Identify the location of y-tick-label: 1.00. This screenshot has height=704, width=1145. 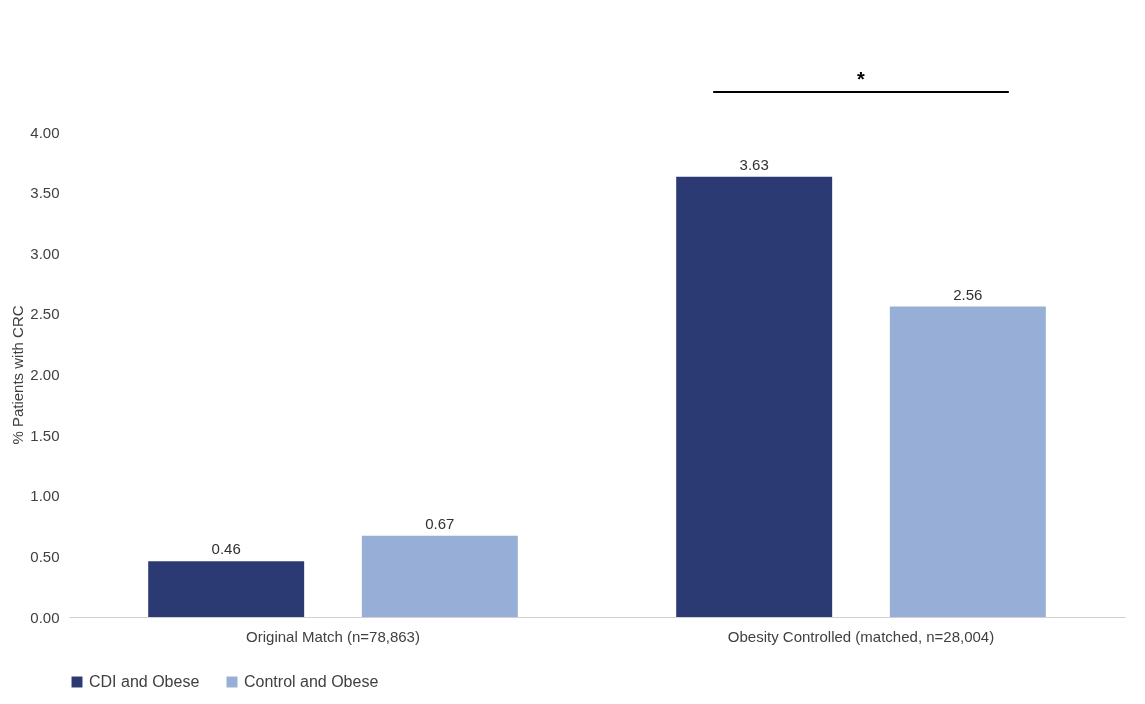
(45, 496).